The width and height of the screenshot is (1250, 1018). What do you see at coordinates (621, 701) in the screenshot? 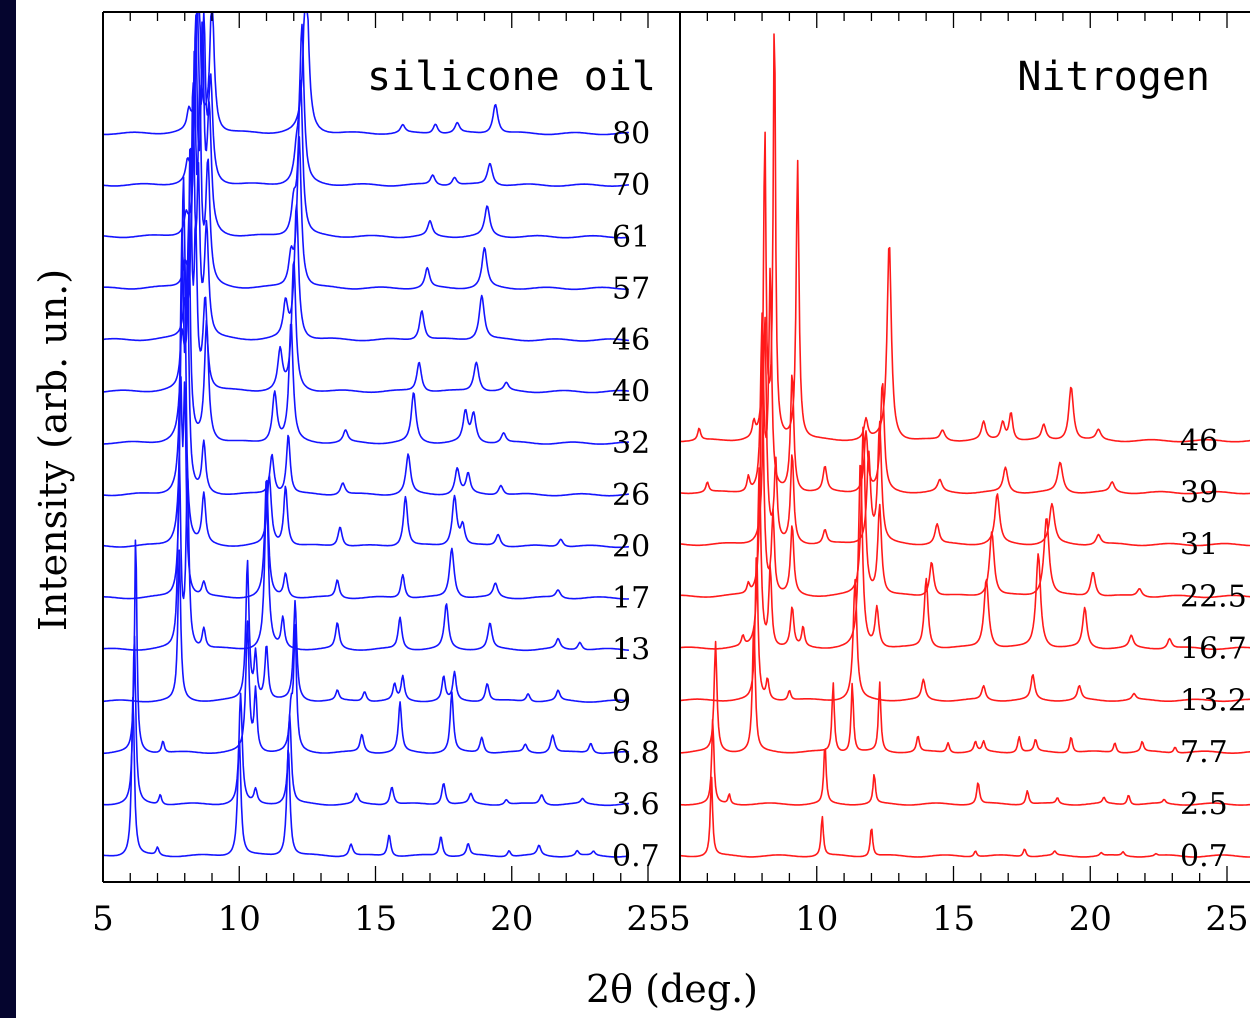
I see `pressure-label: 9` at bounding box center [621, 701].